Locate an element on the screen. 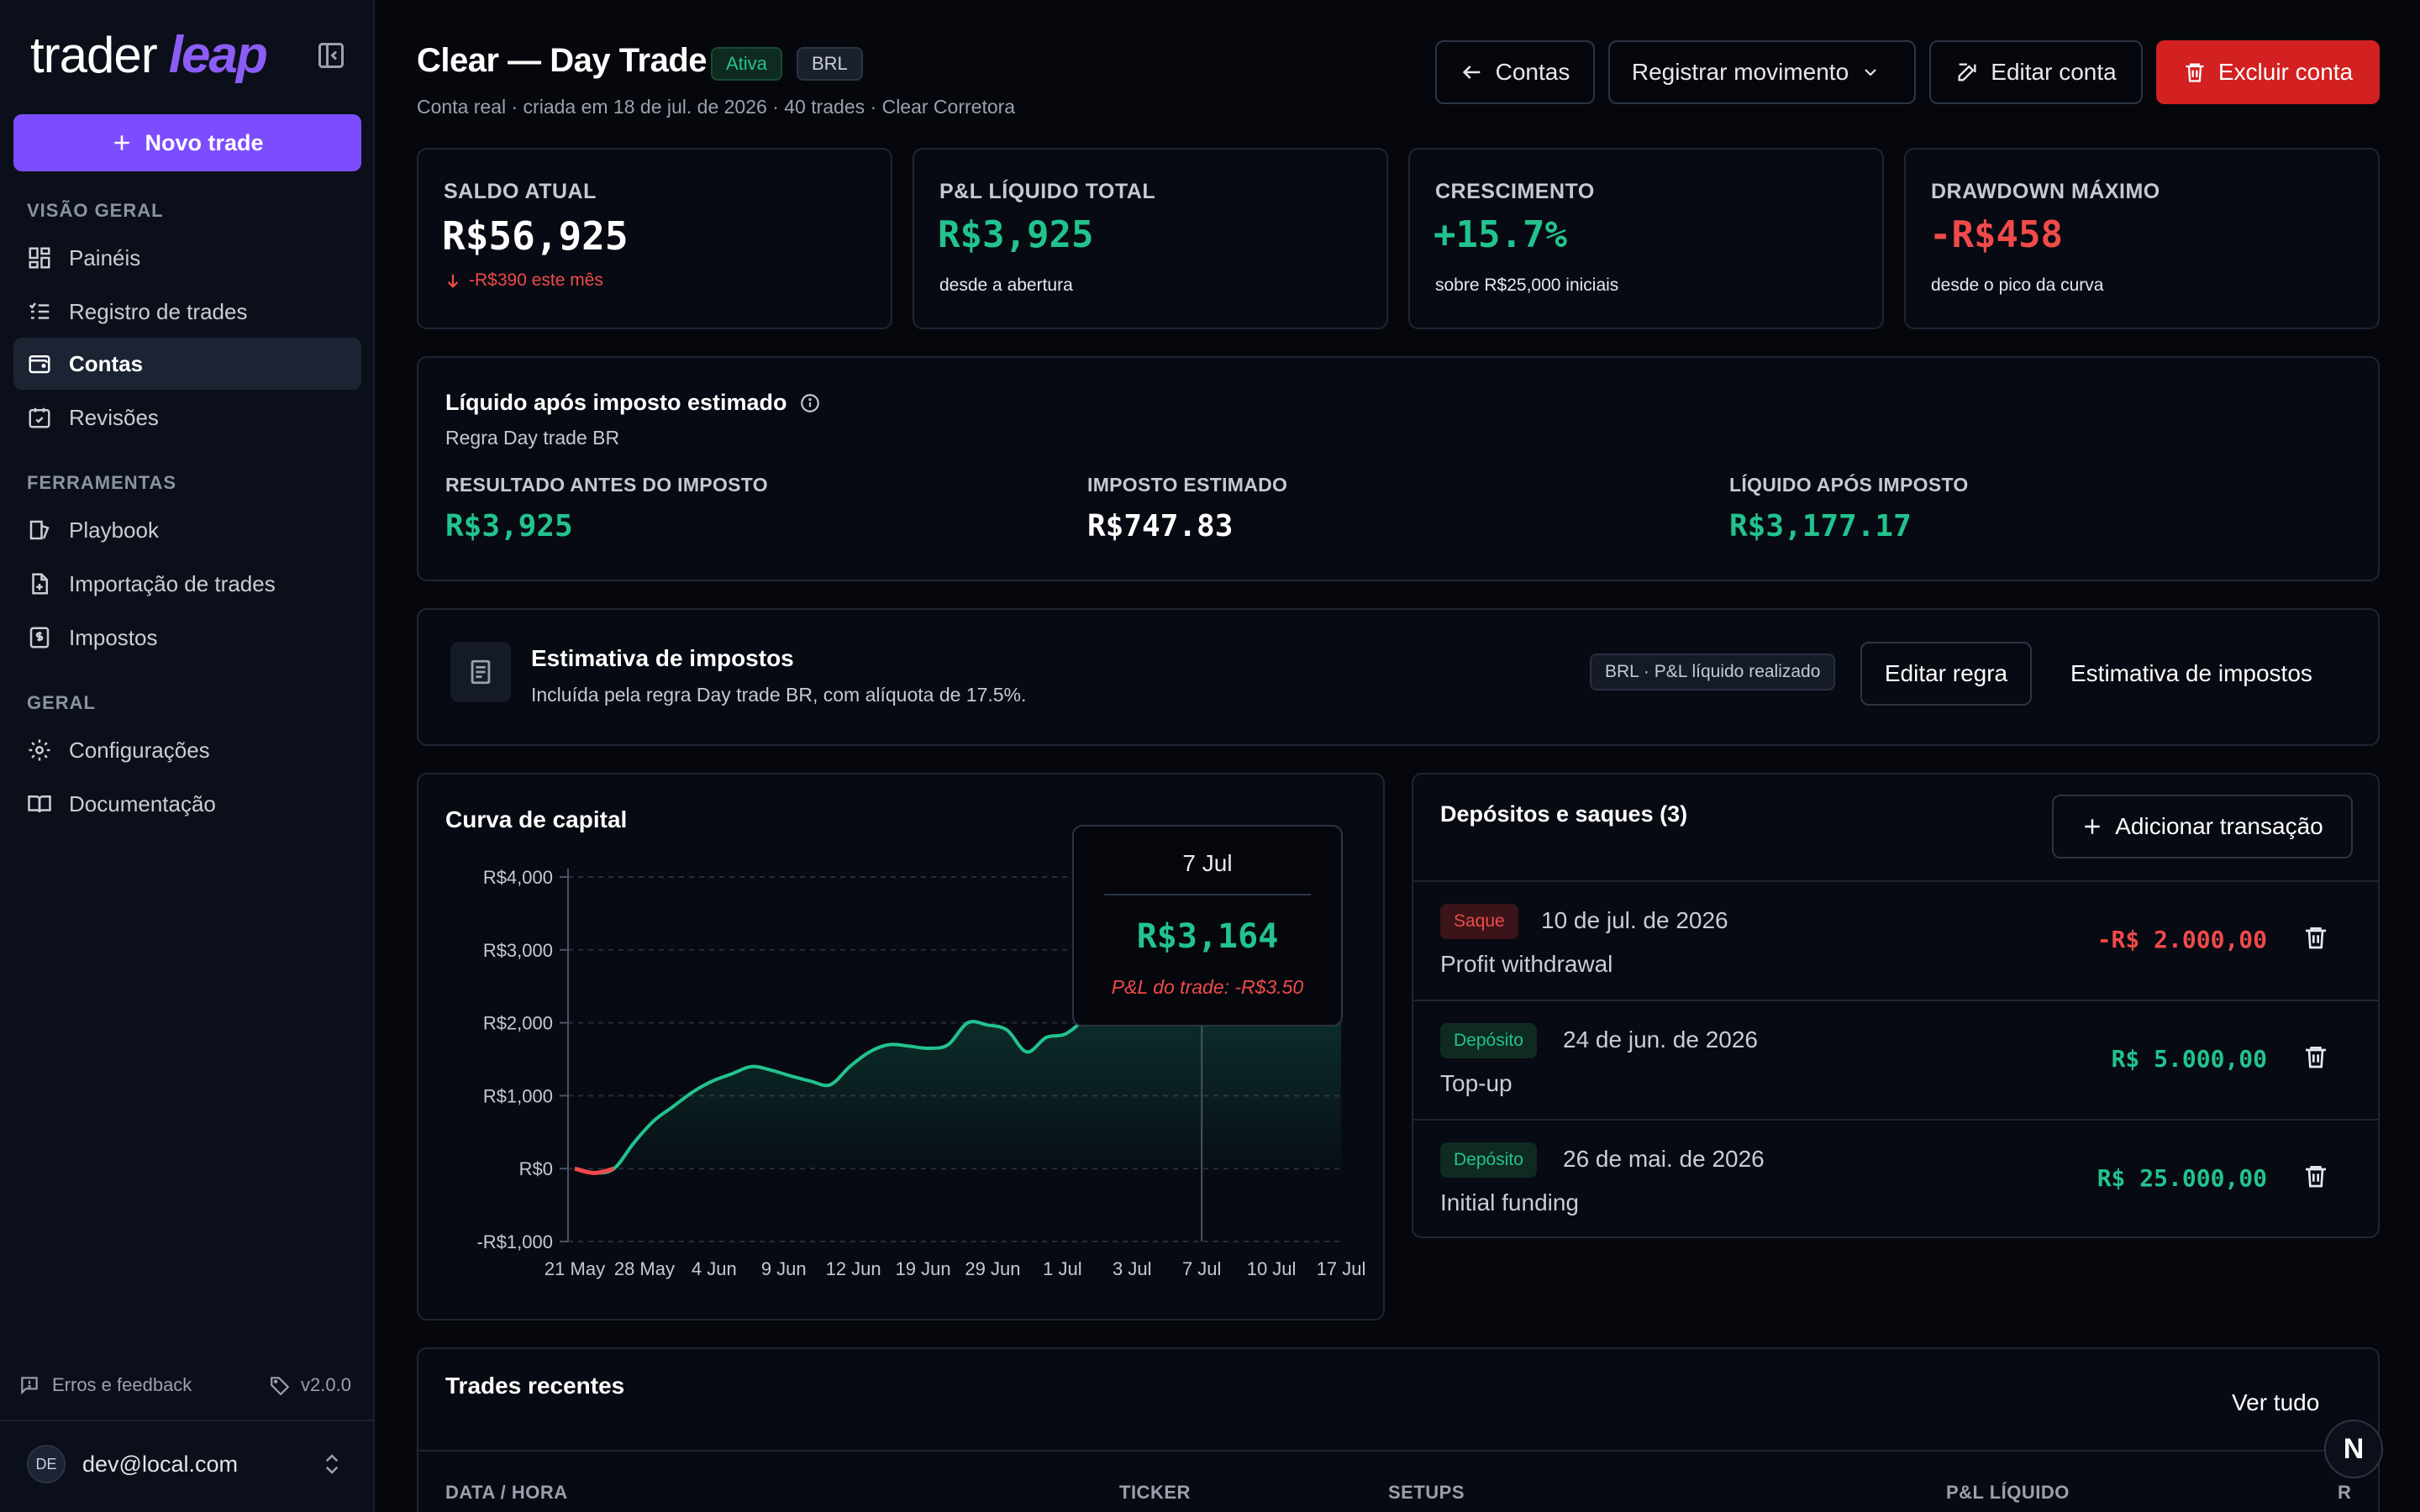 The width and height of the screenshot is (2420, 1512). tax-before-label: RESULTADO ANTES DO IMPOSTO is located at coordinates (606, 485).